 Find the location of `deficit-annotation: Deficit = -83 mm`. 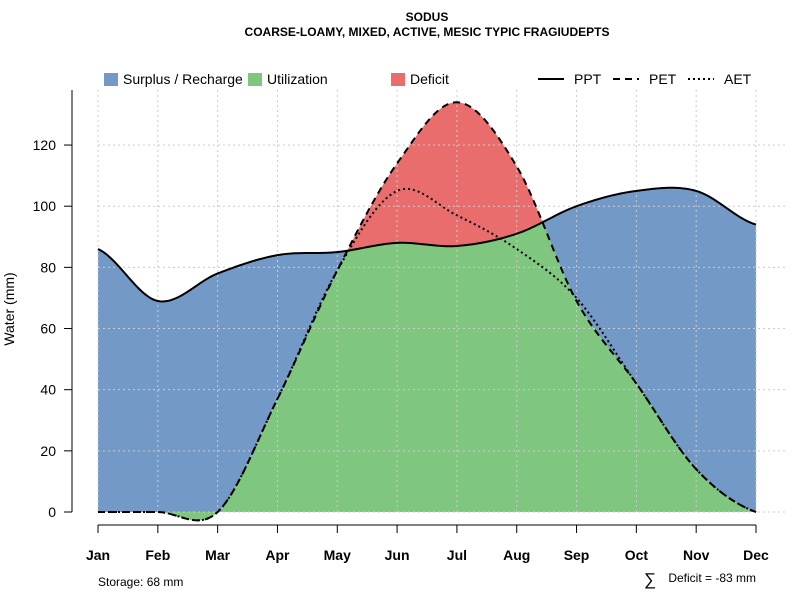

deficit-annotation: Deficit = -83 mm is located at coordinates (712, 578).